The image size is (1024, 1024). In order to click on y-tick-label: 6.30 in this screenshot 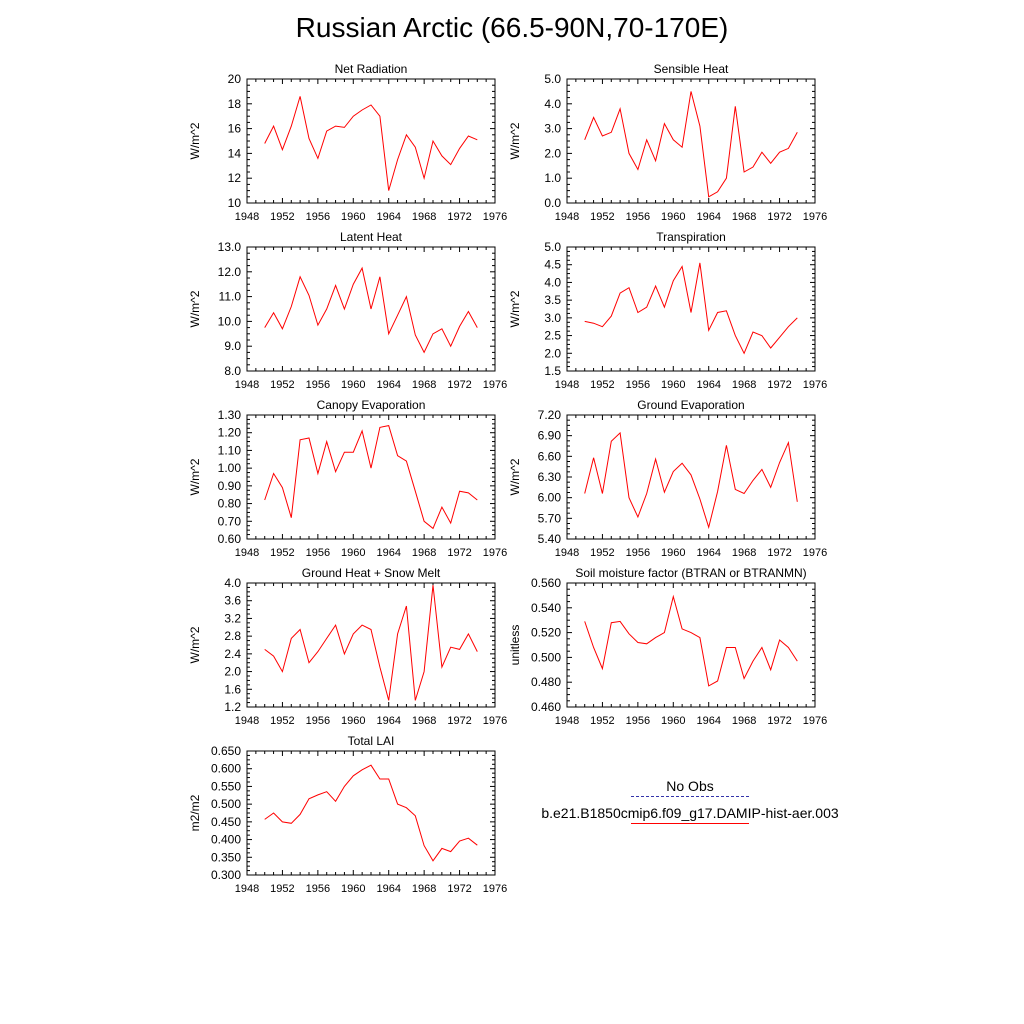, I will do `click(550, 477)`.